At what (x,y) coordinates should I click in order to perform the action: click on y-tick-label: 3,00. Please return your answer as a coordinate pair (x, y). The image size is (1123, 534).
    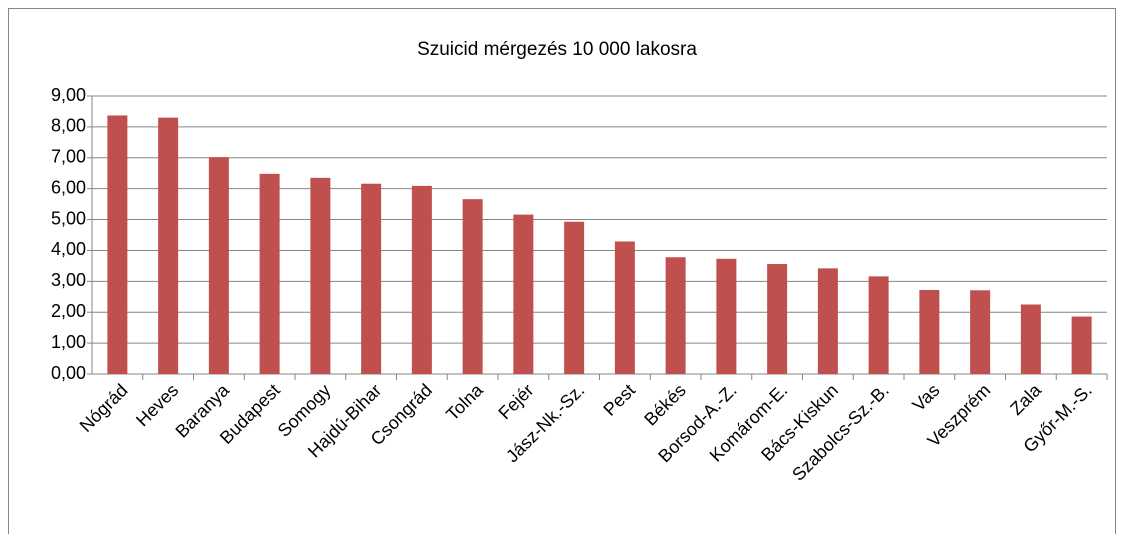
    Looking at the image, I should click on (68, 280).